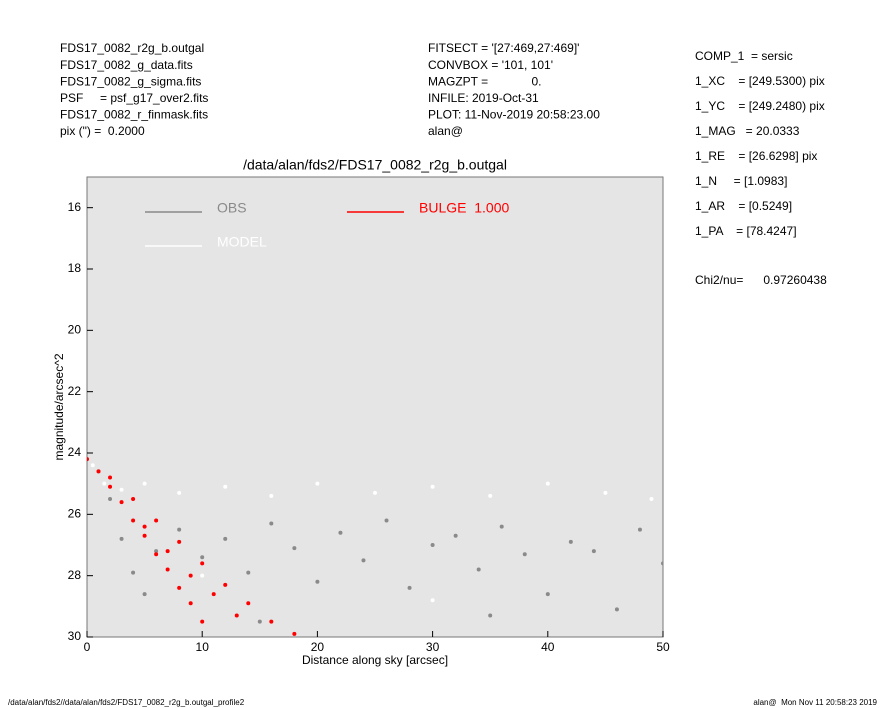  I want to click on info-middle: FITSECT = '[27:469,27:469]', so click(503, 48).